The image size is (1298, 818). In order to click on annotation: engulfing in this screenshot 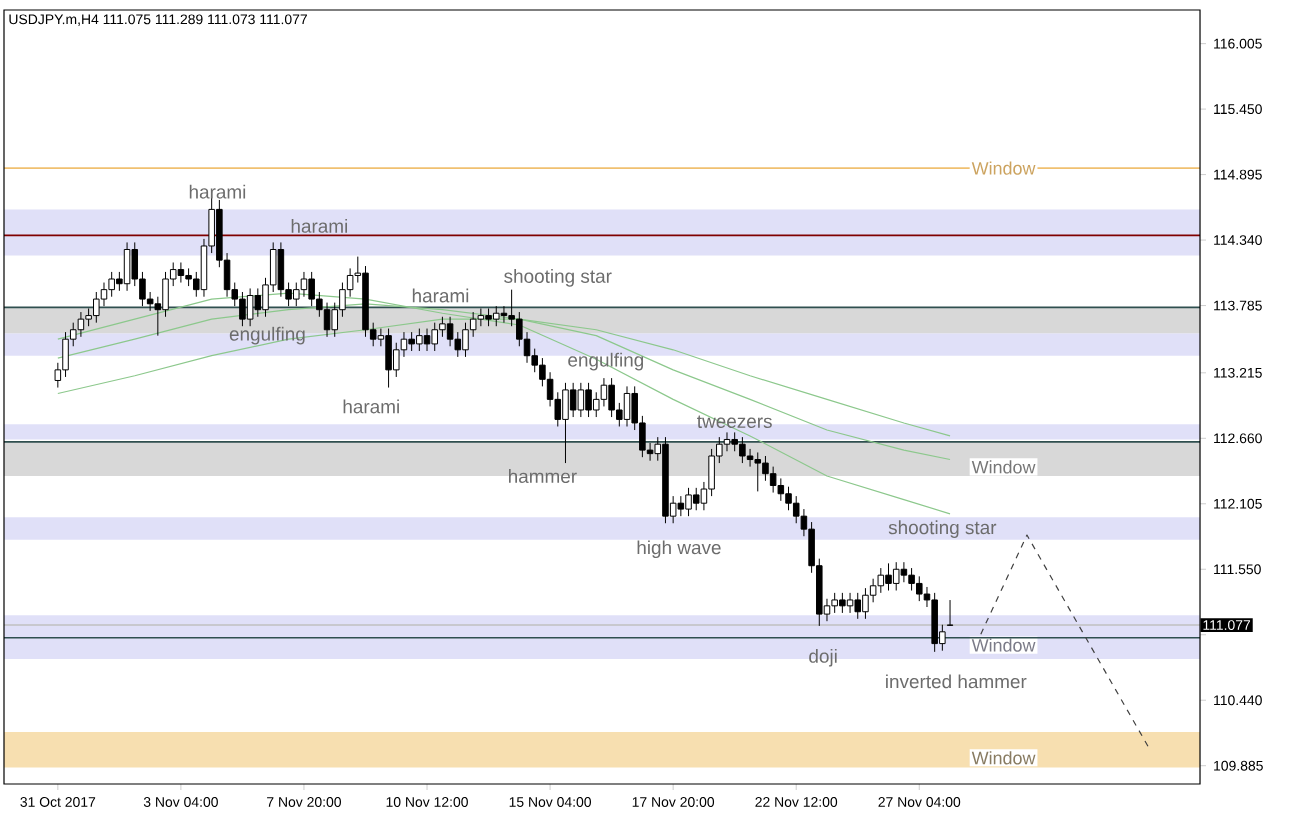, I will do `click(267, 335)`.